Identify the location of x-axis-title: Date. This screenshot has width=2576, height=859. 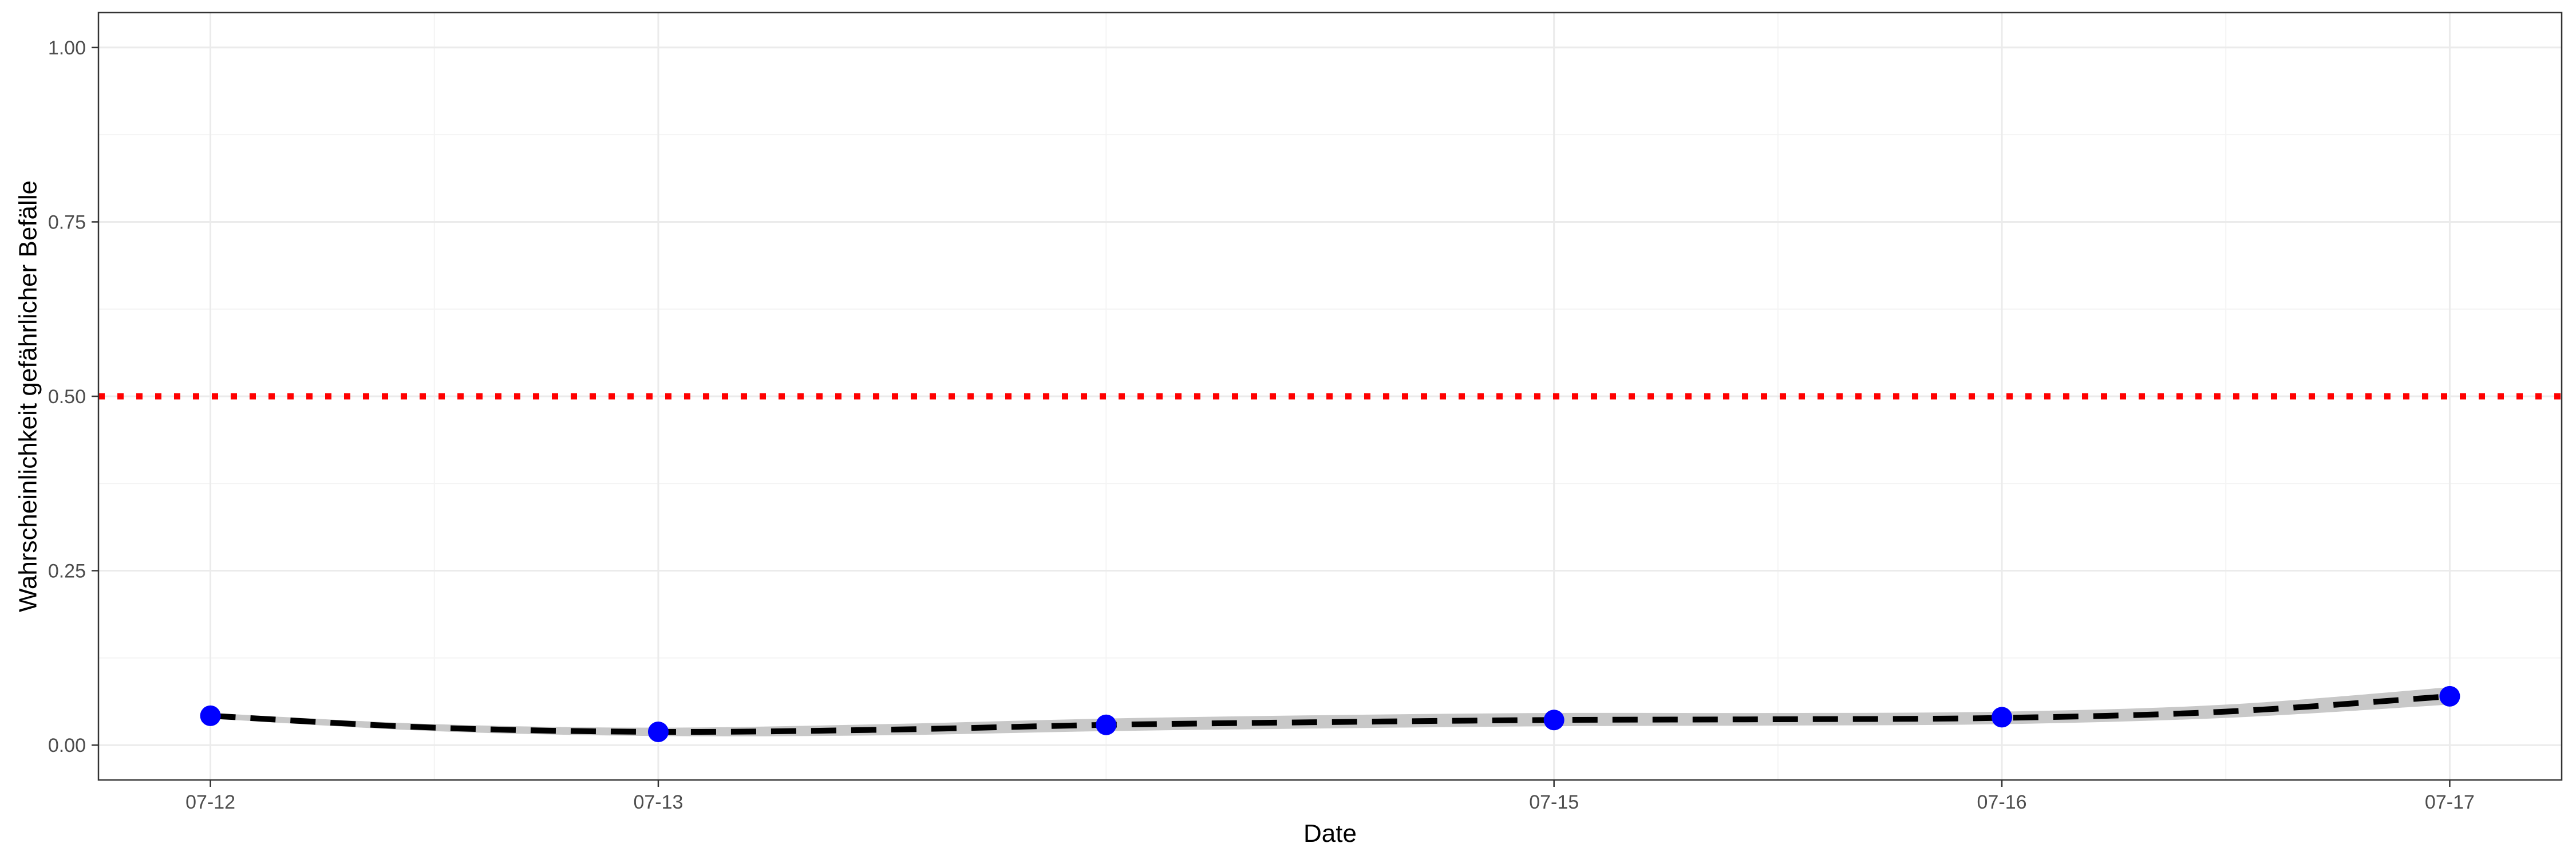
(1330, 833).